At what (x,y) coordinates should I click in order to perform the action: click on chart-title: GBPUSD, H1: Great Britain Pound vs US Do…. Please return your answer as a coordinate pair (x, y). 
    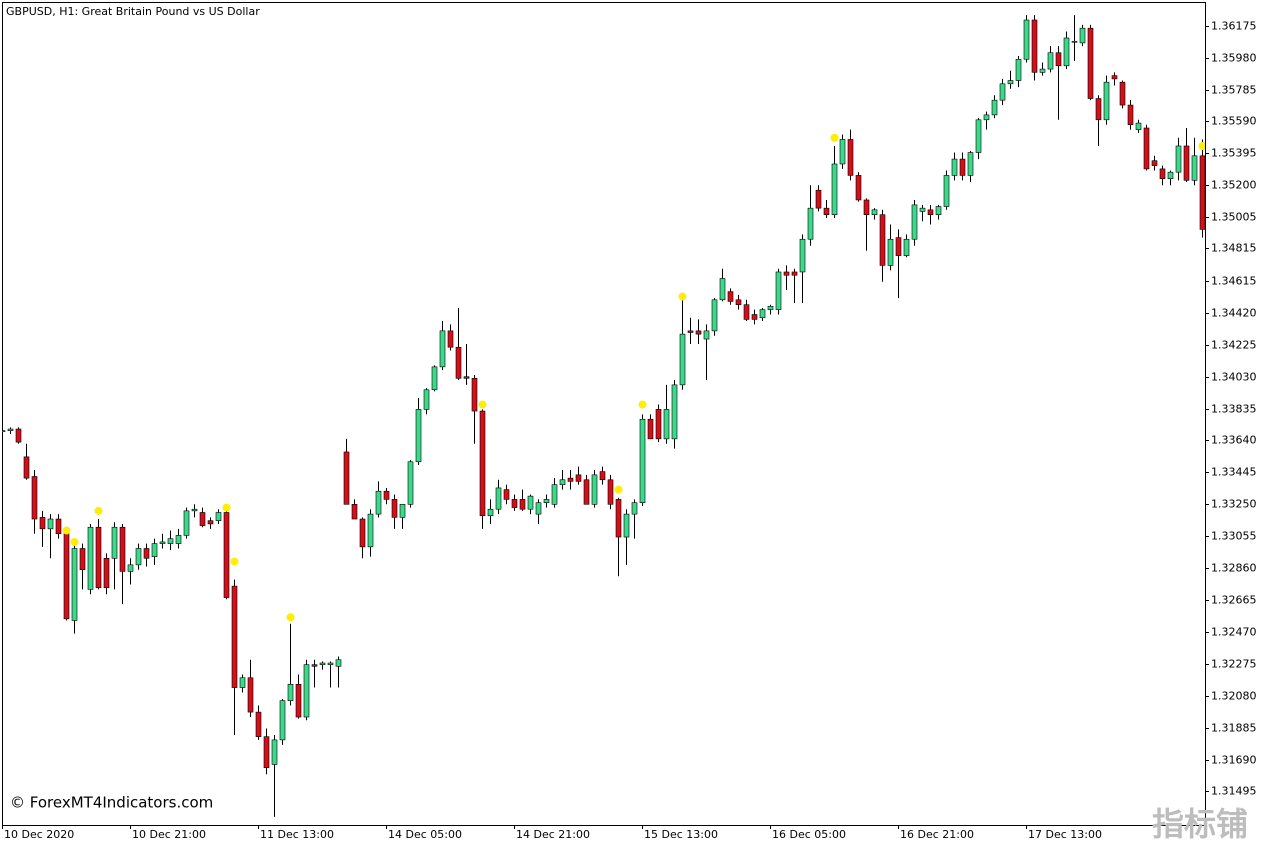
    Looking at the image, I should click on (133, 11).